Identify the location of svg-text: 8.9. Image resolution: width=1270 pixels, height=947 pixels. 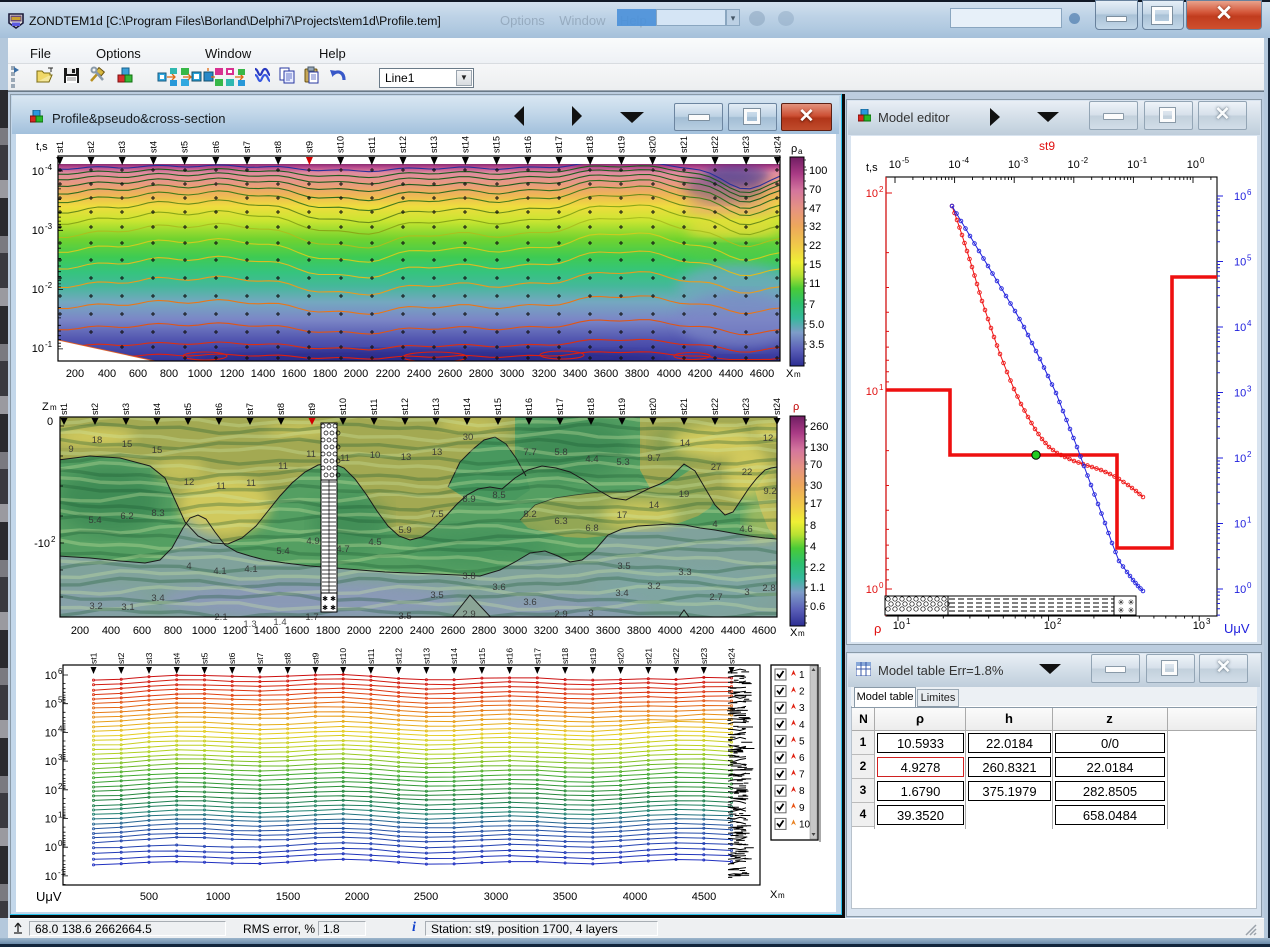
(468, 499).